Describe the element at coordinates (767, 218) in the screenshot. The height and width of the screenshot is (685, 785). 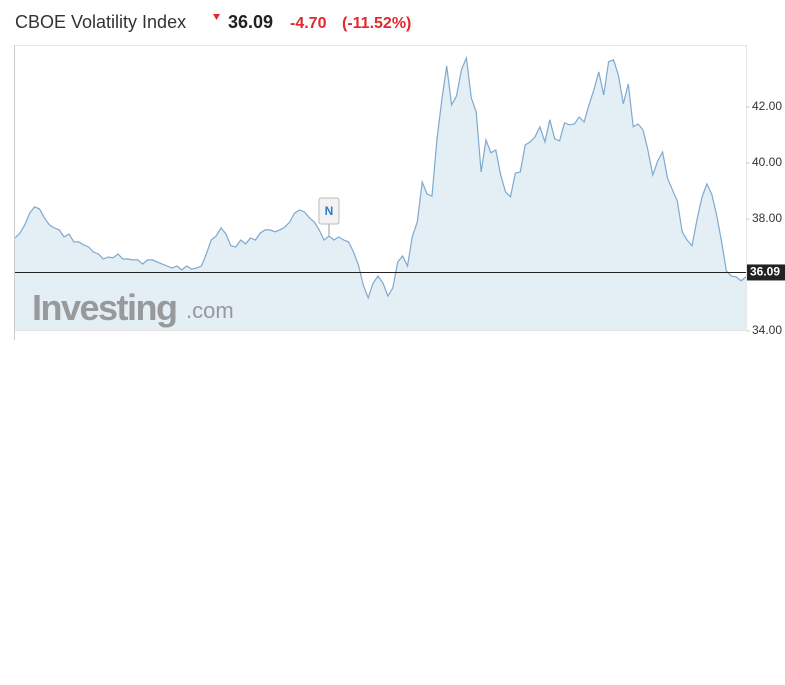
I see `y-tick-label: 38.00` at that location.